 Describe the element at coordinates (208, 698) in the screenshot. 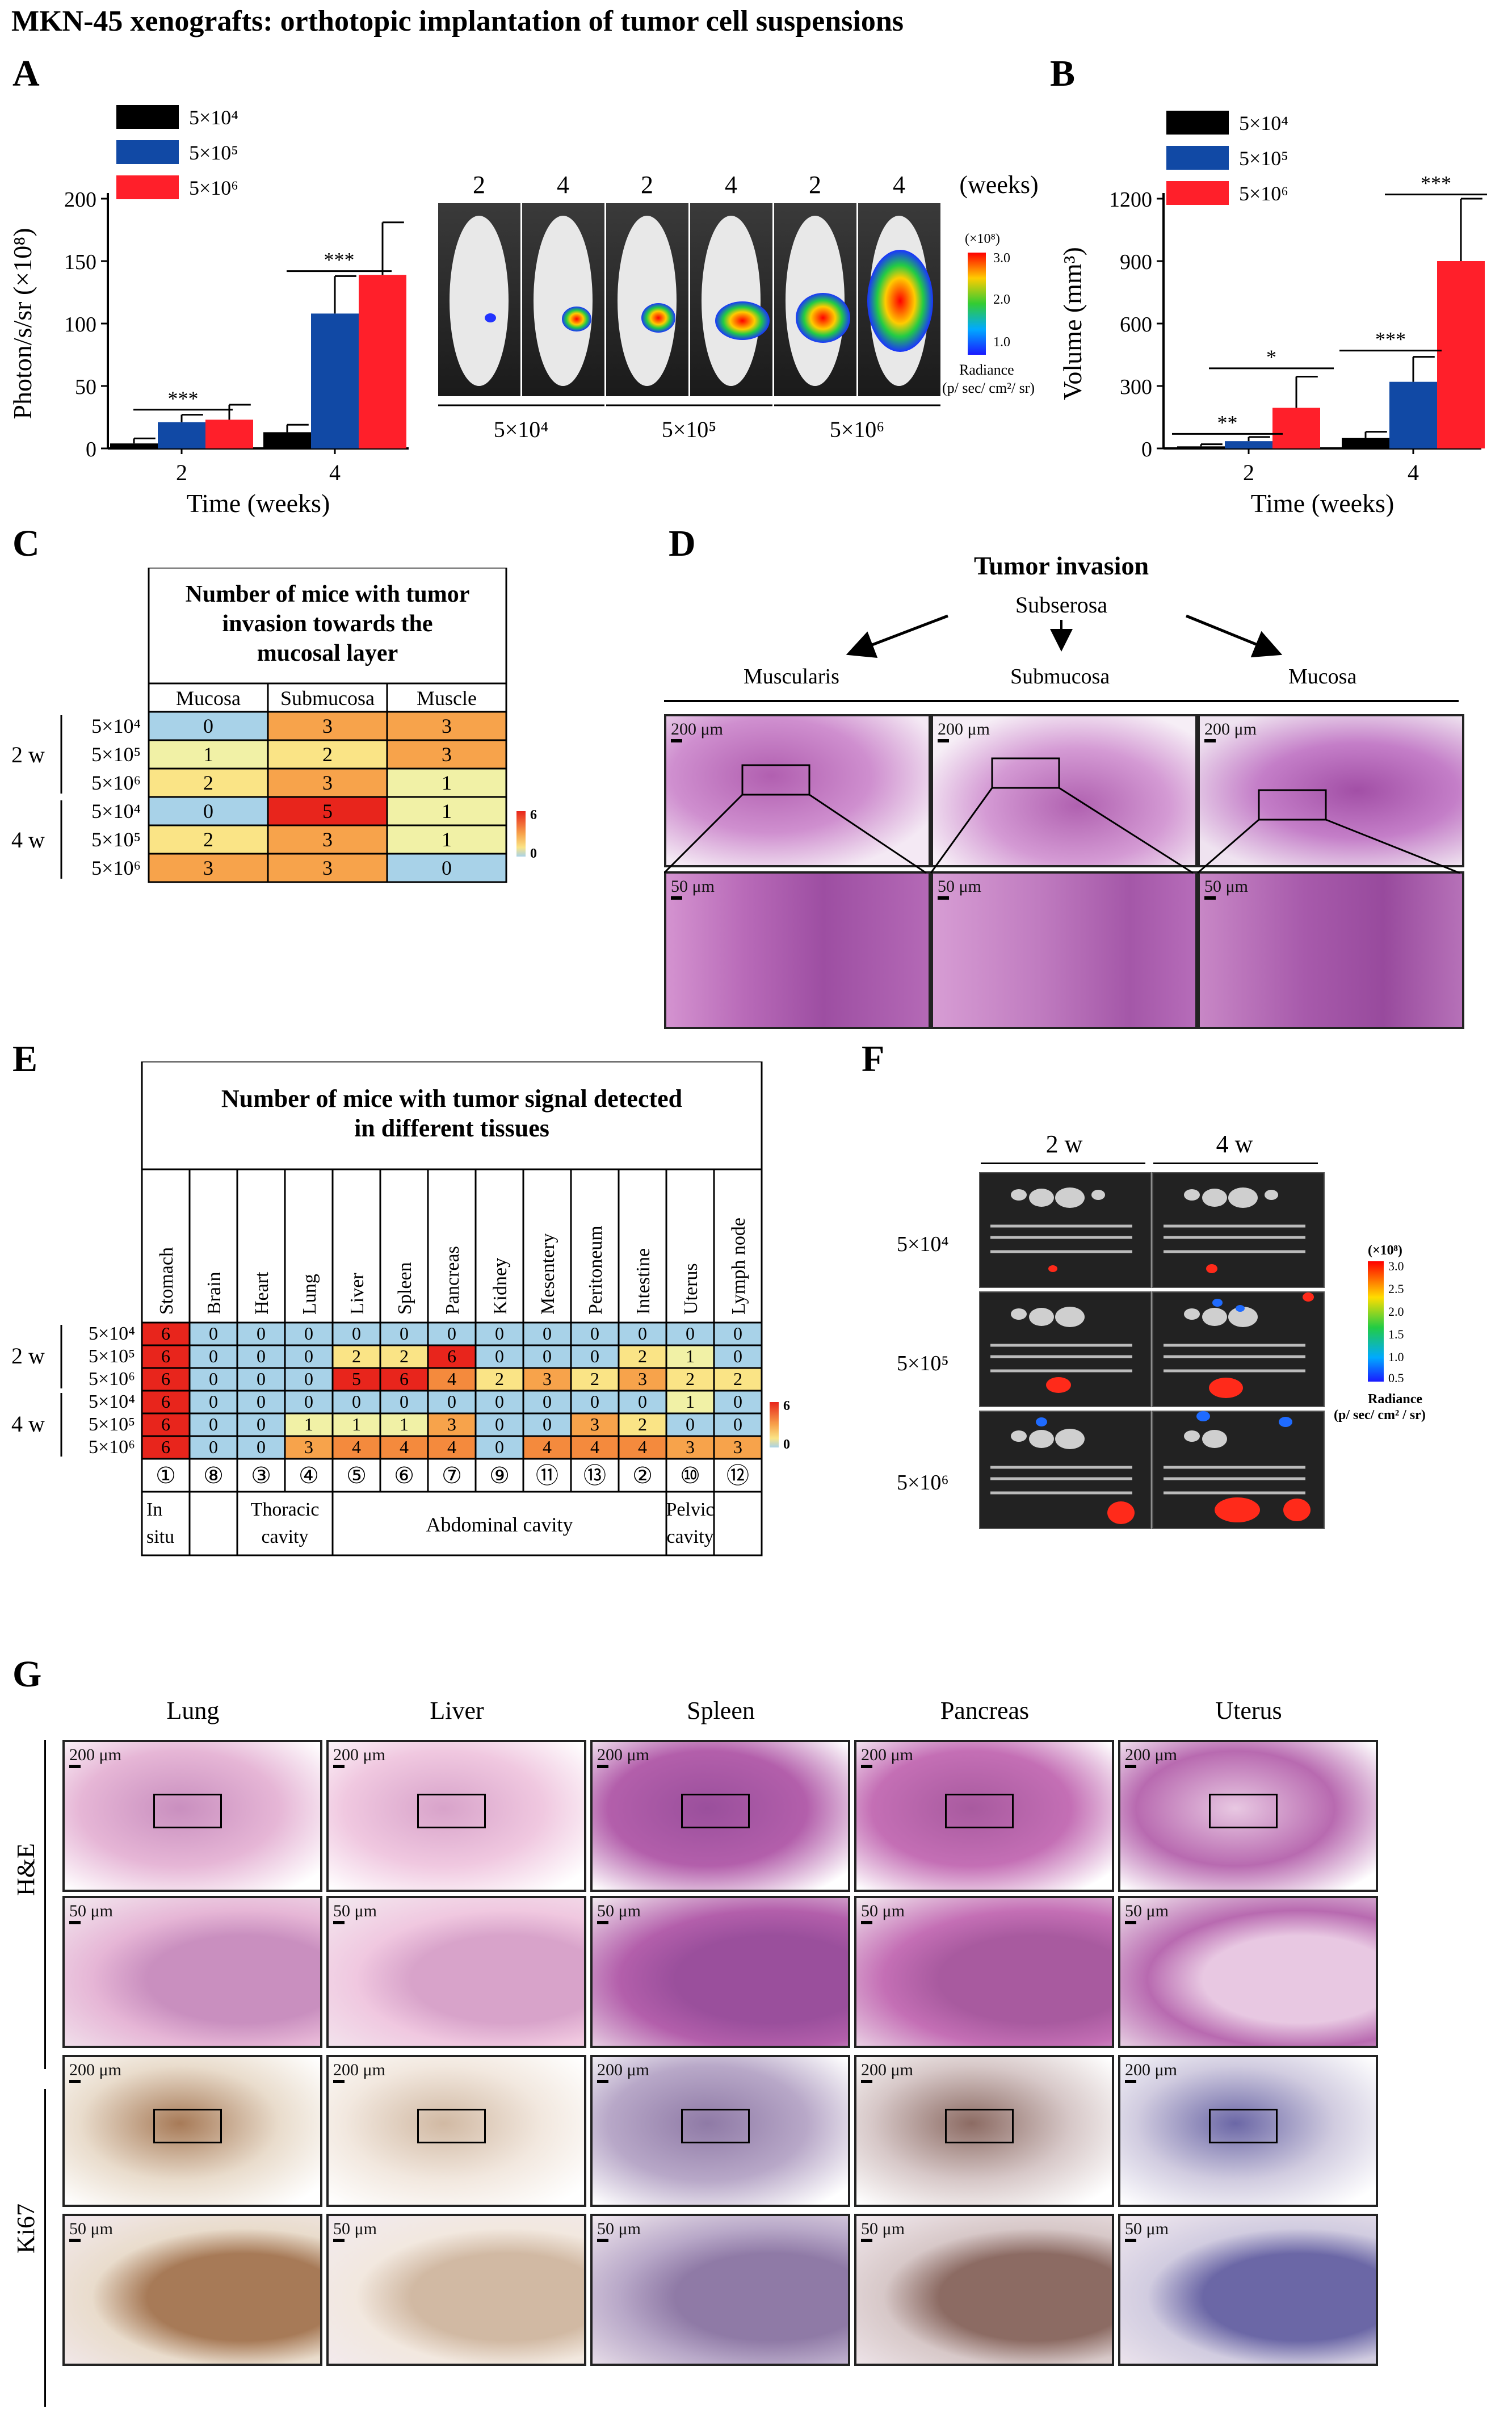

I see `table-c-col-header: Mucosa` at that location.